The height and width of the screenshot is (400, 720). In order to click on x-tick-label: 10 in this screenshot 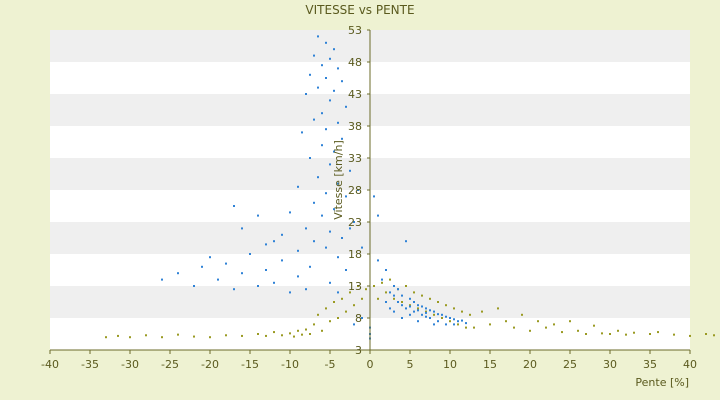, I will do `click(450, 364)`.